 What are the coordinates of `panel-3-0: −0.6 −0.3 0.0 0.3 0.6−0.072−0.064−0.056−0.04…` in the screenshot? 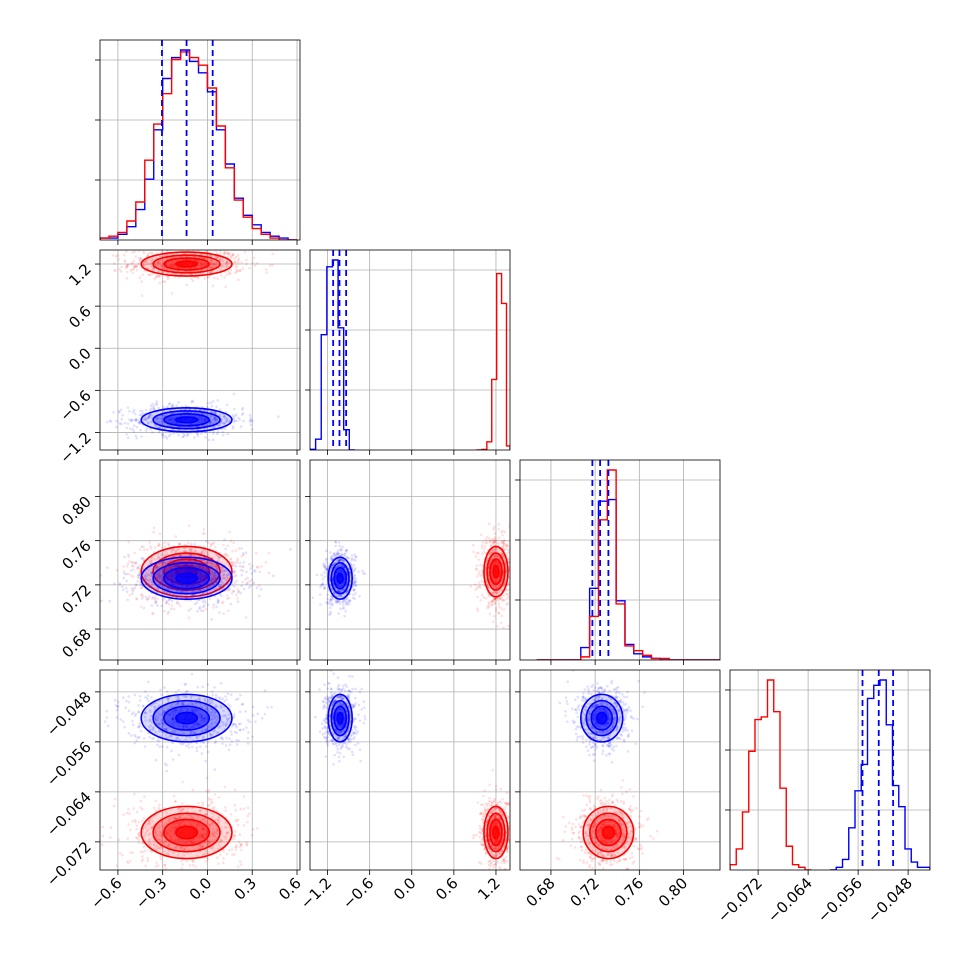 It's located at (174, 791).